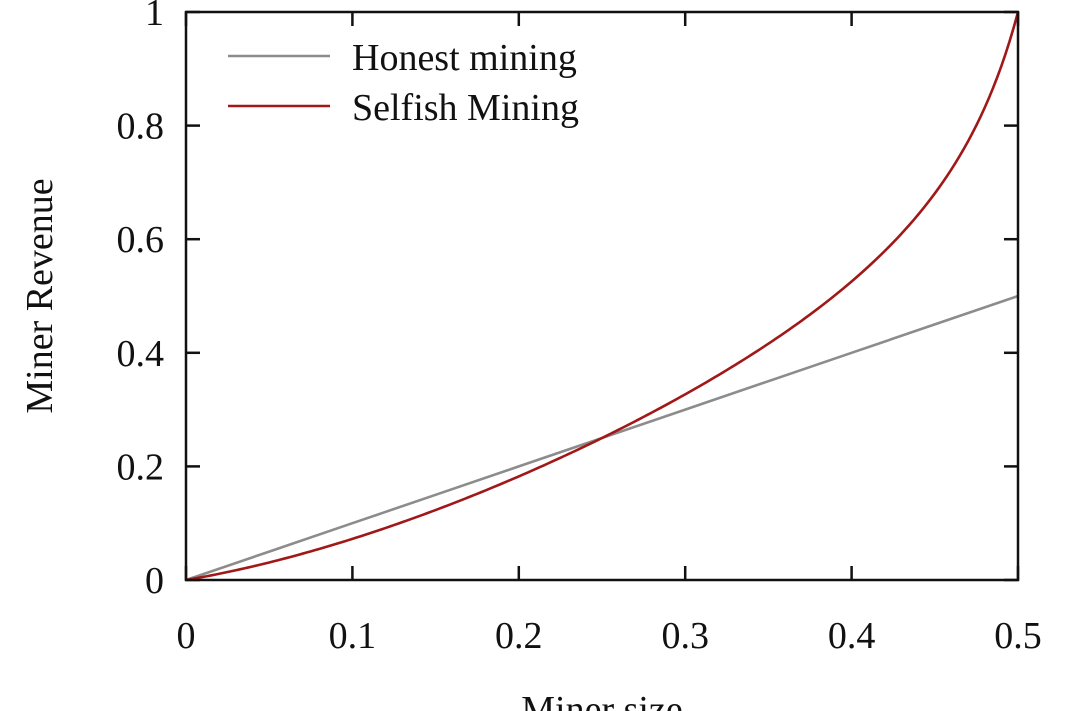 This screenshot has width=1080, height=711. I want to click on y-tick-label: 0.4, so click(141, 354).